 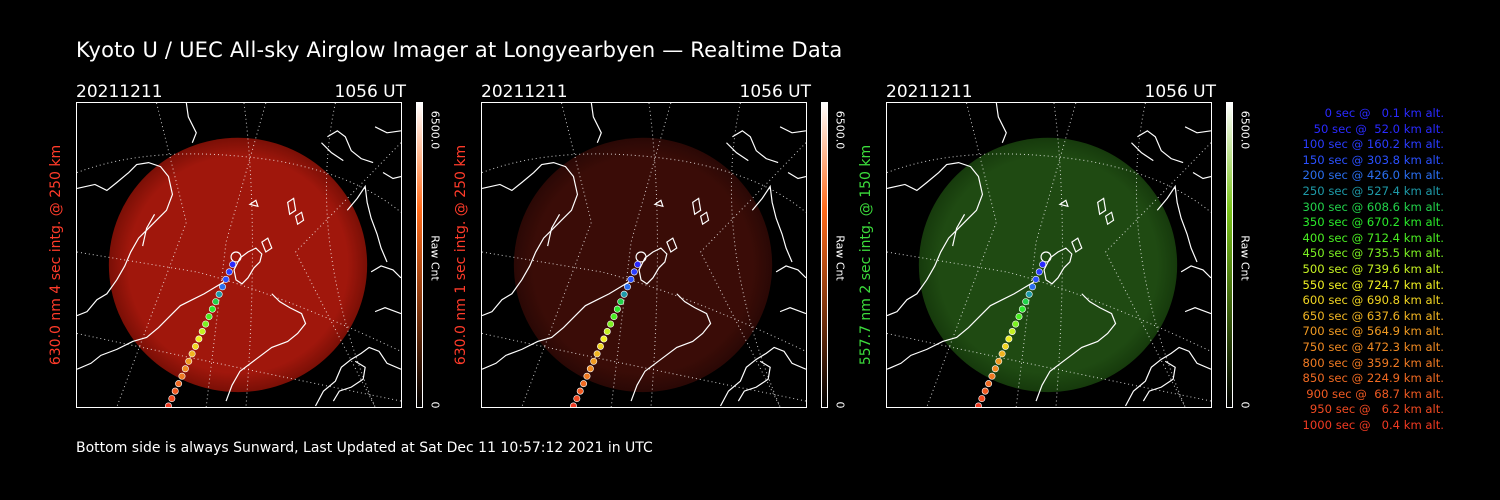 I want to click on legend-row: 500 sec @ 739.6 km alt., so click(x=1371, y=268).